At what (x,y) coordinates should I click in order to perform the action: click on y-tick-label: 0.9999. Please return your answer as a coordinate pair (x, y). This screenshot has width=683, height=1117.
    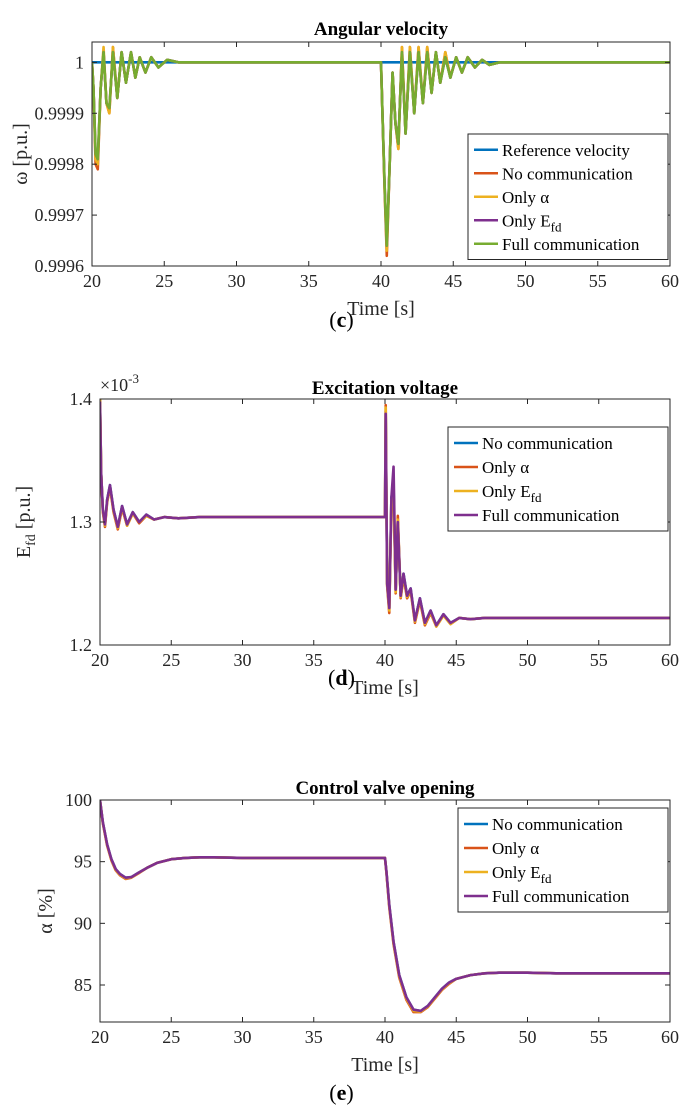
    Looking at the image, I should click on (60, 113).